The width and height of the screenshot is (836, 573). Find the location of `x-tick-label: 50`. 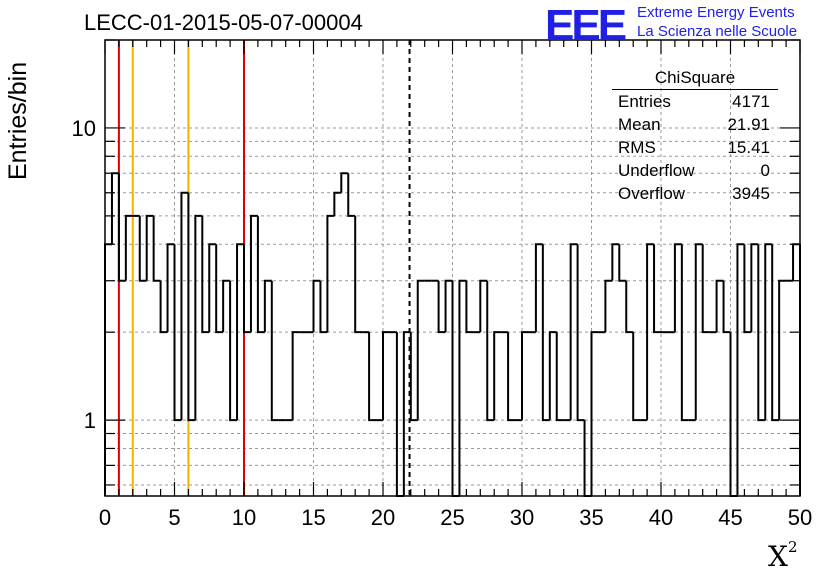

x-tick-label: 50 is located at coordinates (800, 517).